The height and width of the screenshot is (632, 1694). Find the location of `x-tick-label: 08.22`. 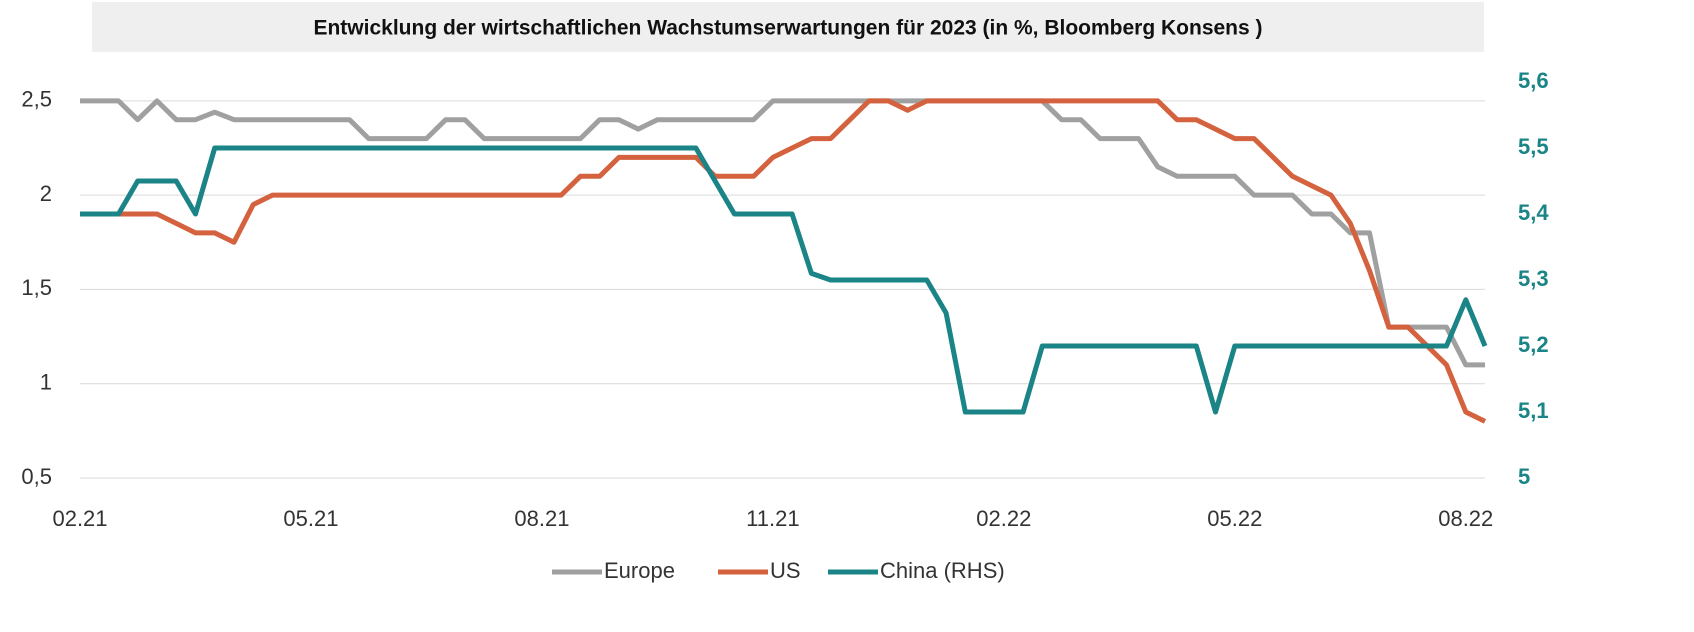

x-tick-label: 08.22 is located at coordinates (1465, 518).